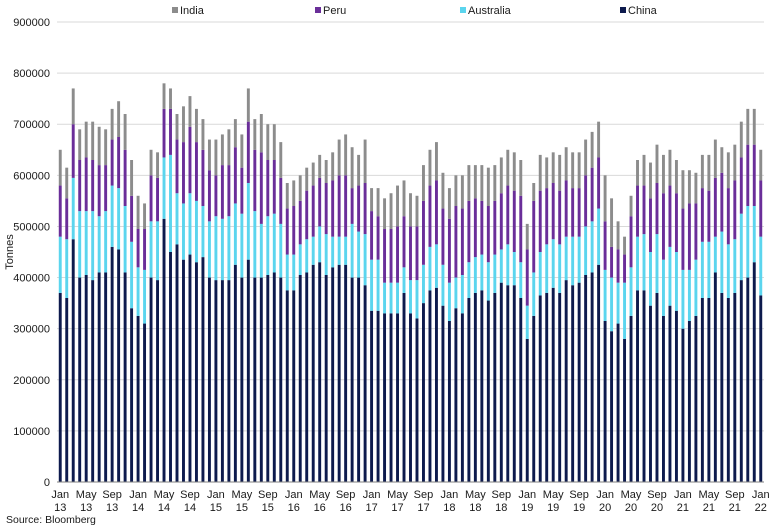 Image resolution: width=770 pixels, height=526 pixels. I want to click on x-tick-label-year: 21, so click(735, 508).